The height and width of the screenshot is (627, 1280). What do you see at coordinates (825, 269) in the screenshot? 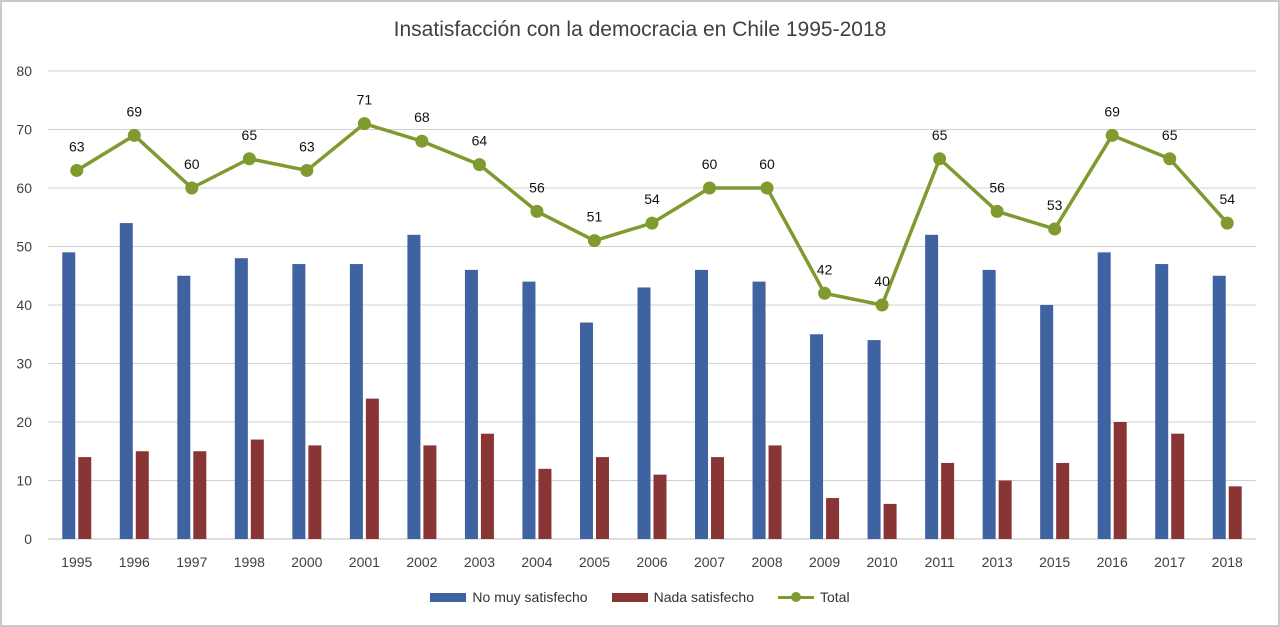
I see `data-label-total: 42` at bounding box center [825, 269].